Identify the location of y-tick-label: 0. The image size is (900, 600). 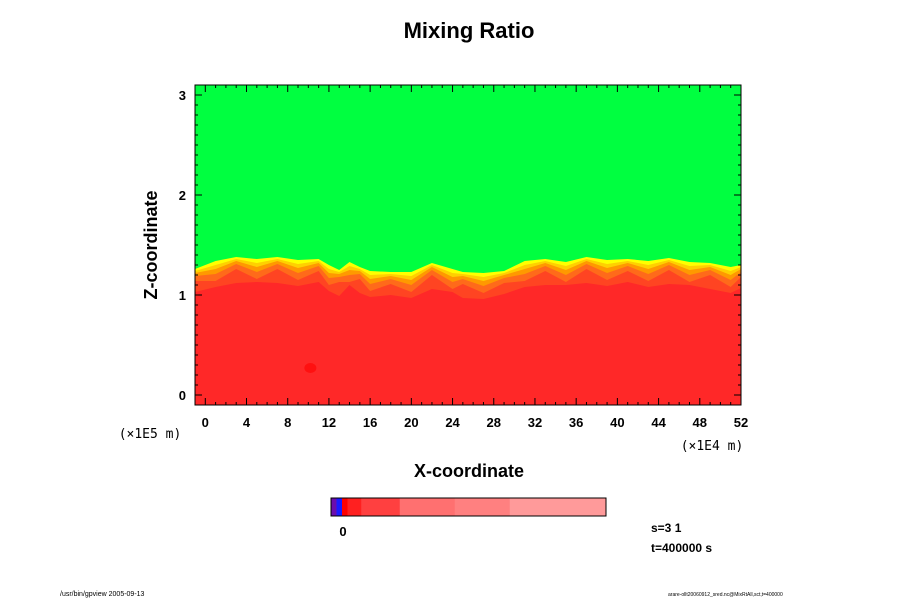
(182, 395).